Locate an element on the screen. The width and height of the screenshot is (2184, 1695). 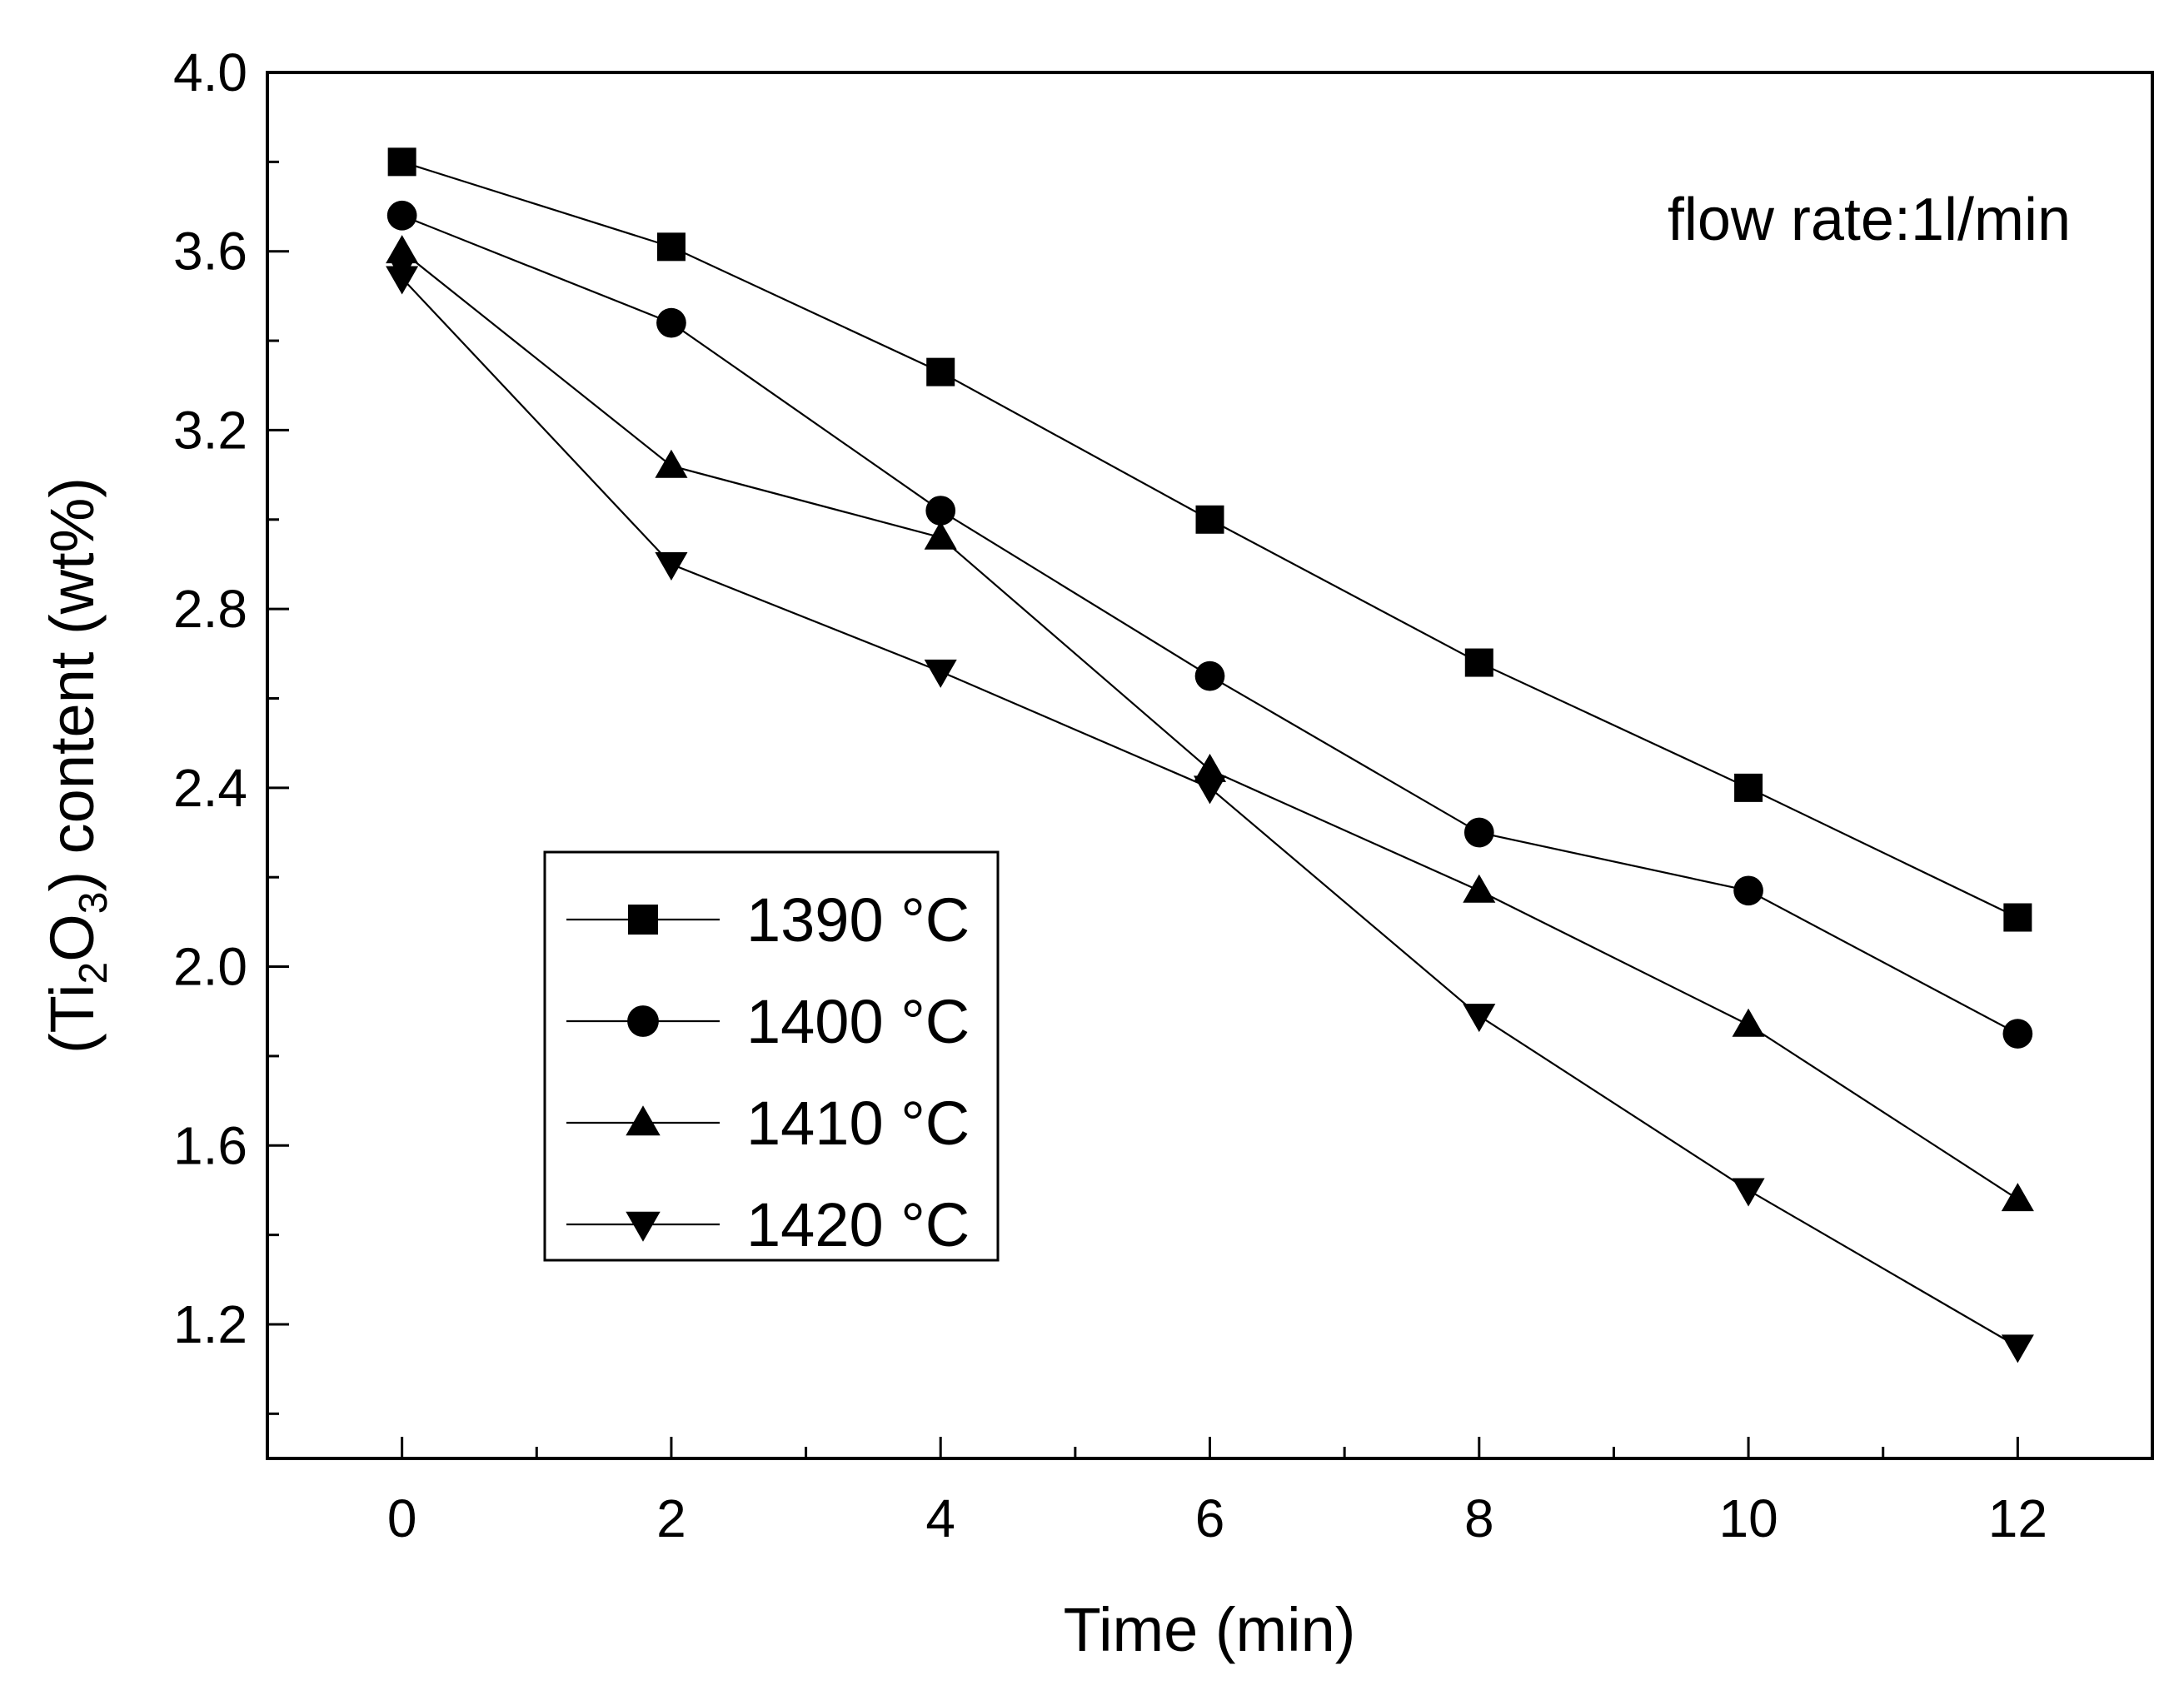
data-point-1390-t8 is located at coordinates (1478, 662).